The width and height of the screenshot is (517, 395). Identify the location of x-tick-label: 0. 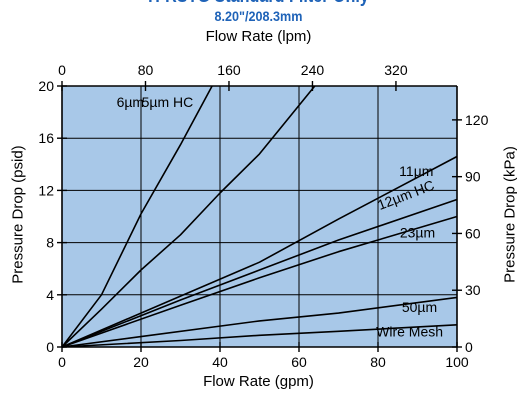
(62, 362).